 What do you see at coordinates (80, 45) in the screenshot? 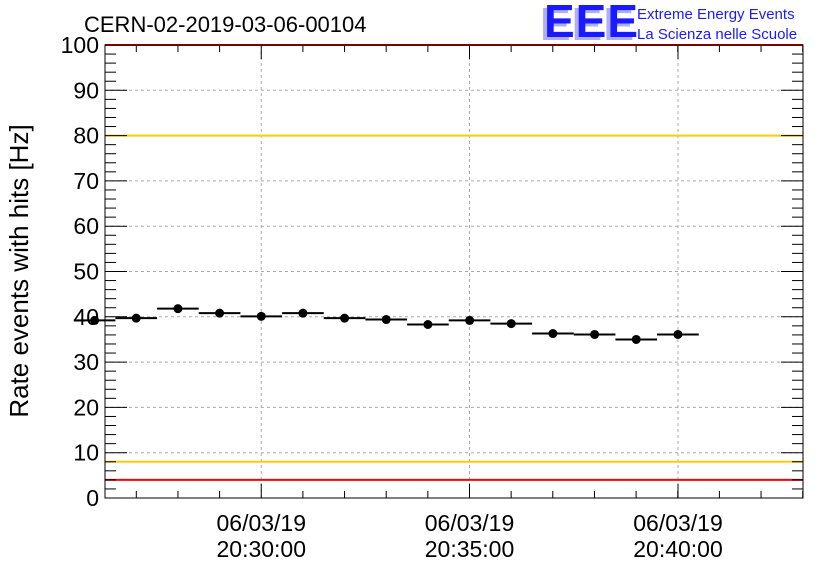
I see `y-tick-label: 100` at bounding box center [80, 45].